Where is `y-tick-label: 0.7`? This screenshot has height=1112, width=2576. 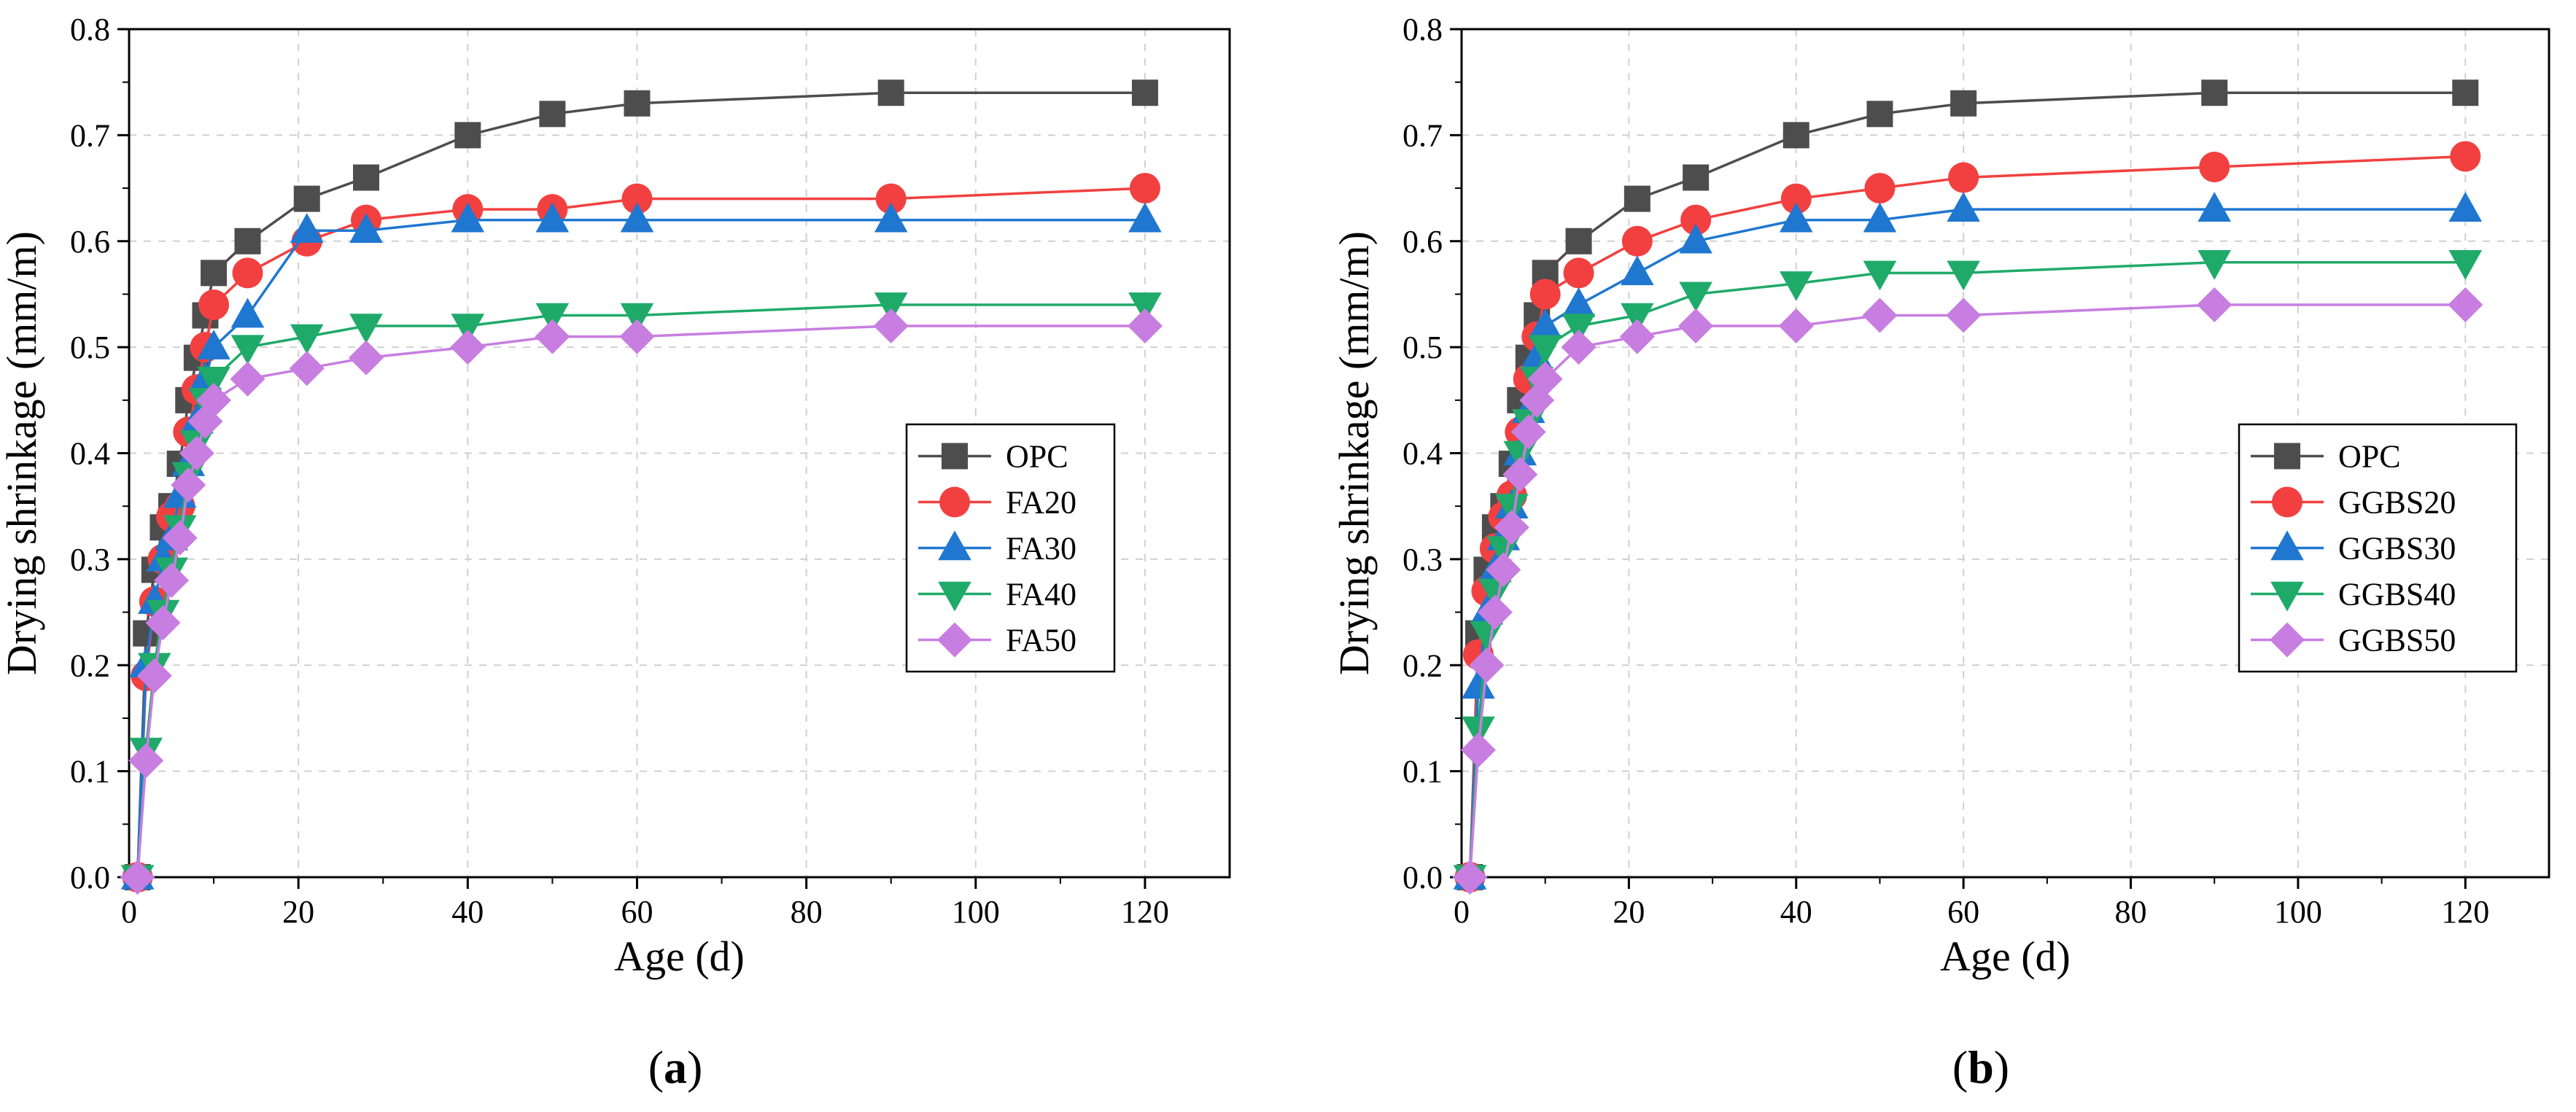 y-tick-label: 0.7 is located at coordinates (90, 135).